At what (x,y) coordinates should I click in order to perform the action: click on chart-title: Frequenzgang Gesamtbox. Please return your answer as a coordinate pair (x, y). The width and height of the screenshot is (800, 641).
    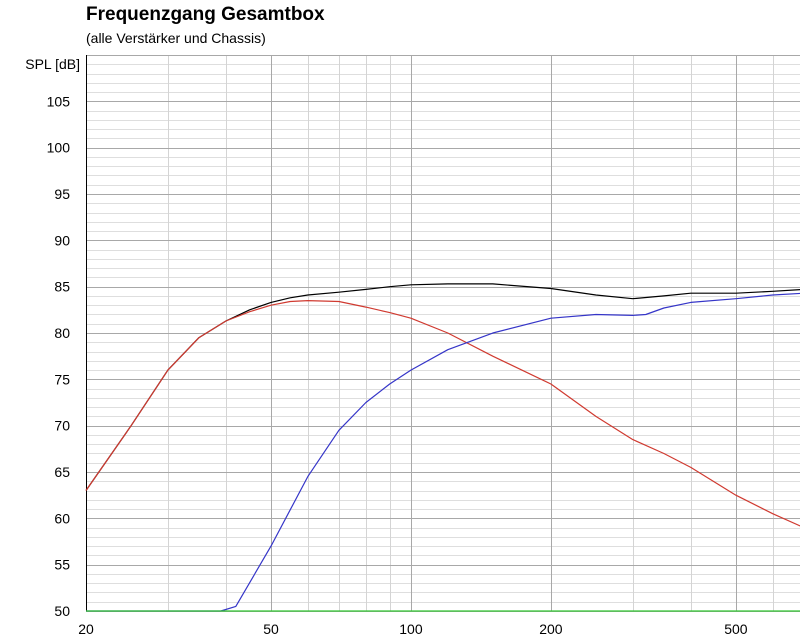
    Looking at the image, I should click on (205, 14).